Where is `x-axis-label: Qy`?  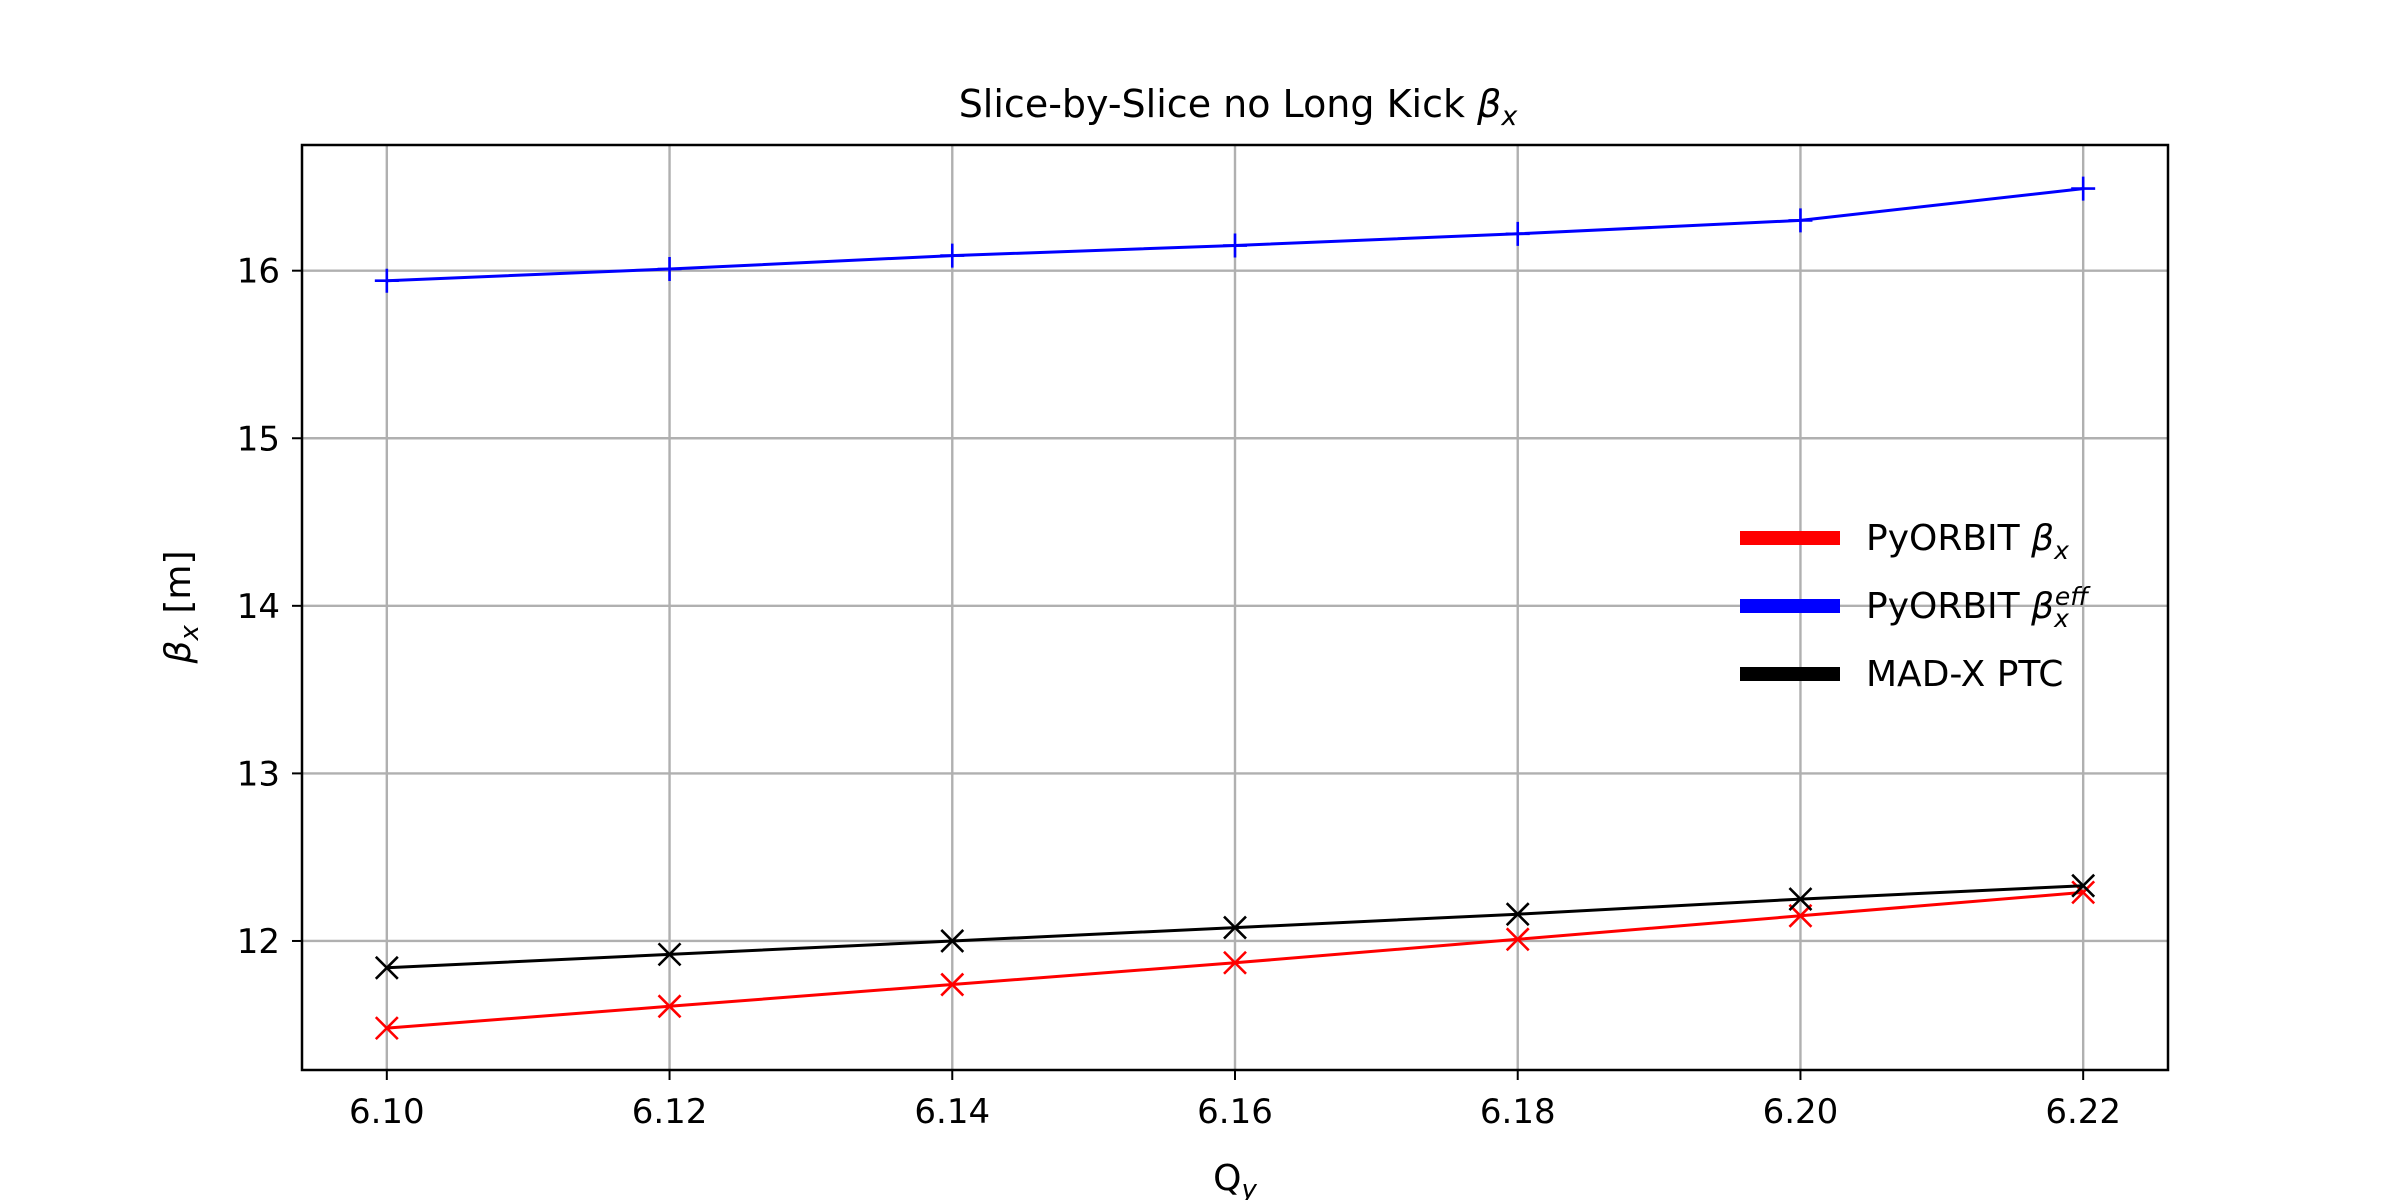 x-axis-label: Qy is located at coordinates (1235, 1179).